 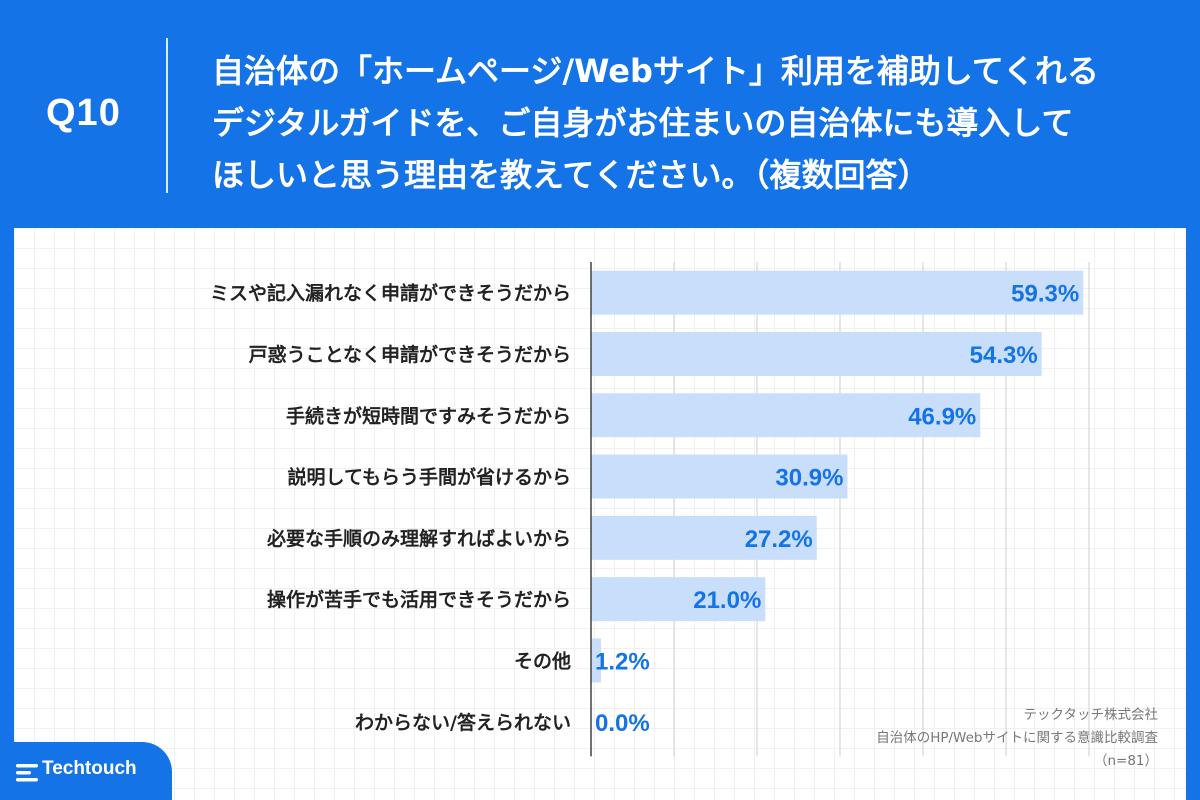 I want to click on category-label: その他, so click(x=542, y=660).